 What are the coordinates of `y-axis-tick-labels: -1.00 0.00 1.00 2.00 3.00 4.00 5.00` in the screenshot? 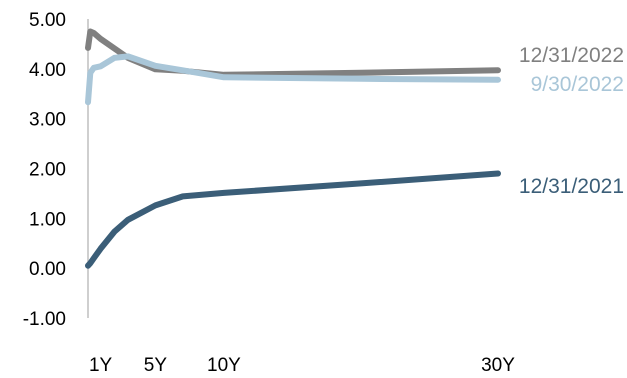 It's located at (44, 170).